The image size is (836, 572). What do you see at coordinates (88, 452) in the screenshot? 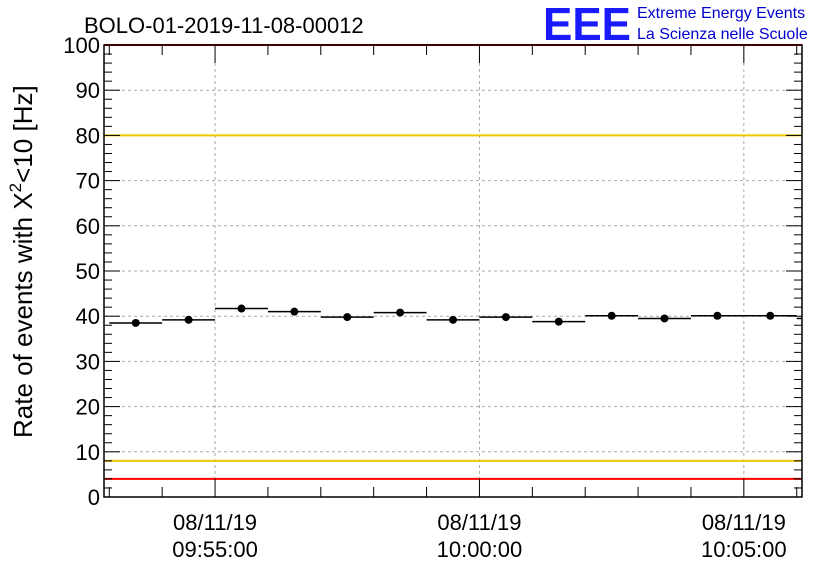
I see `y-tick-label: 10` at bounding box center [88, 452].